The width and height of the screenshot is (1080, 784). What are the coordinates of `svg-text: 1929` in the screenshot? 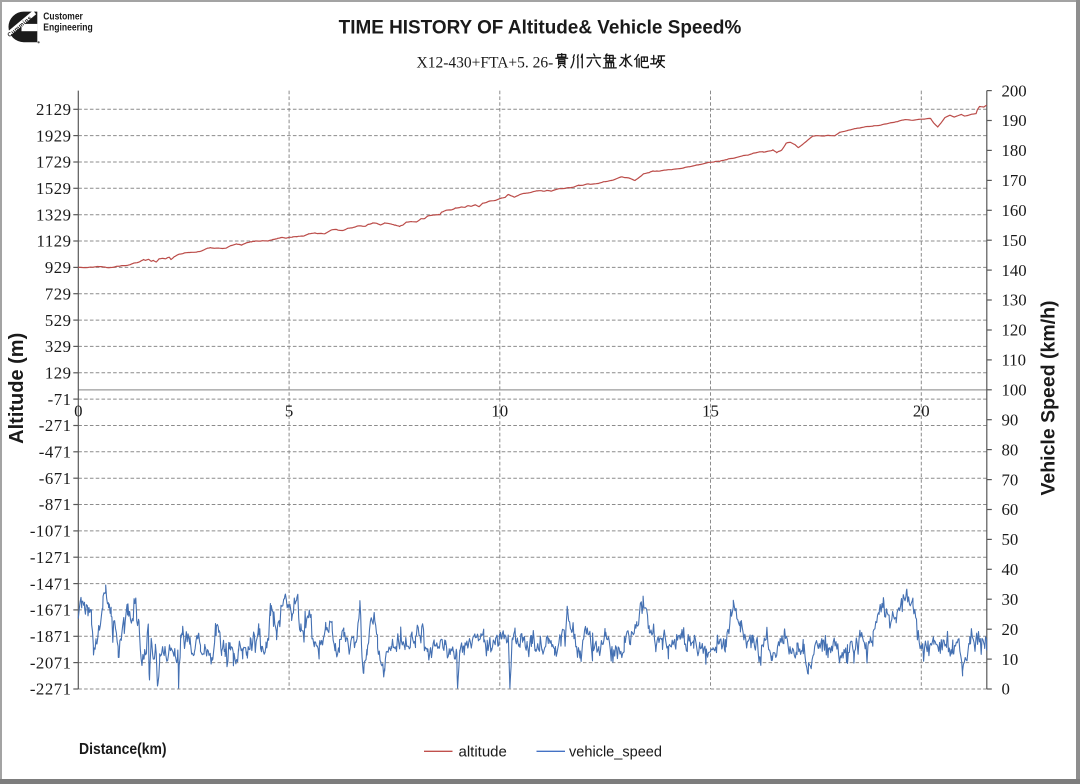 It's located at (54, 135).